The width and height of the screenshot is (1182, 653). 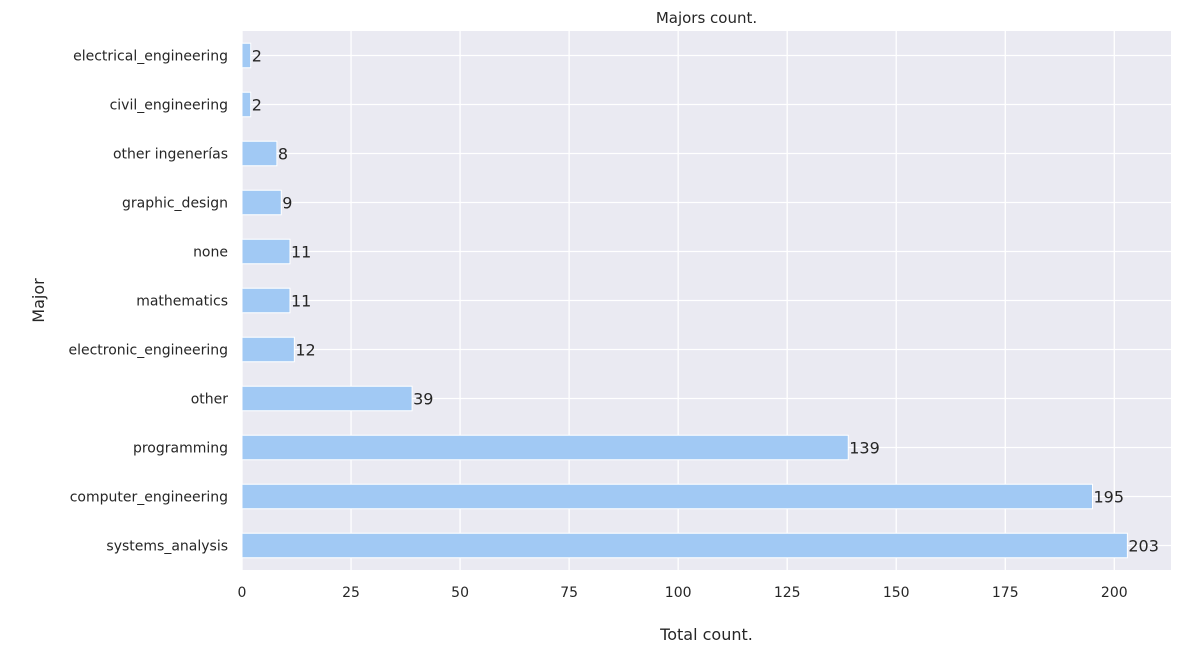 I want to click on x-tick-labels: 0 25 50 75 100 125 150 175 200, so click(x=683, y=593).